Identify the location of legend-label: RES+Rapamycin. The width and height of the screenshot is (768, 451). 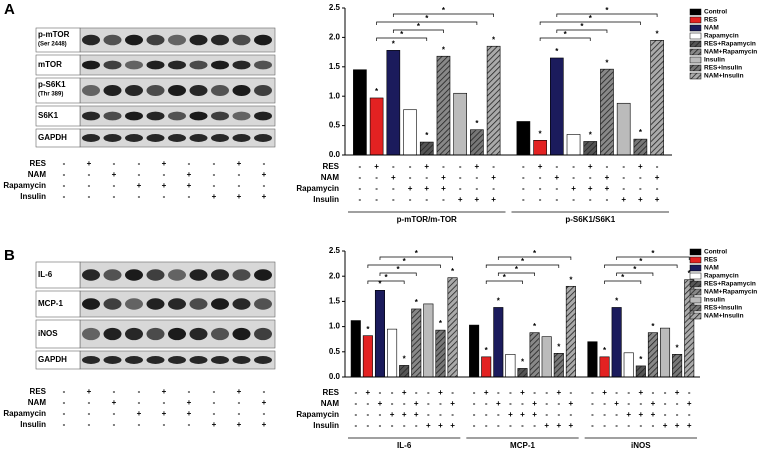
(730, 284).